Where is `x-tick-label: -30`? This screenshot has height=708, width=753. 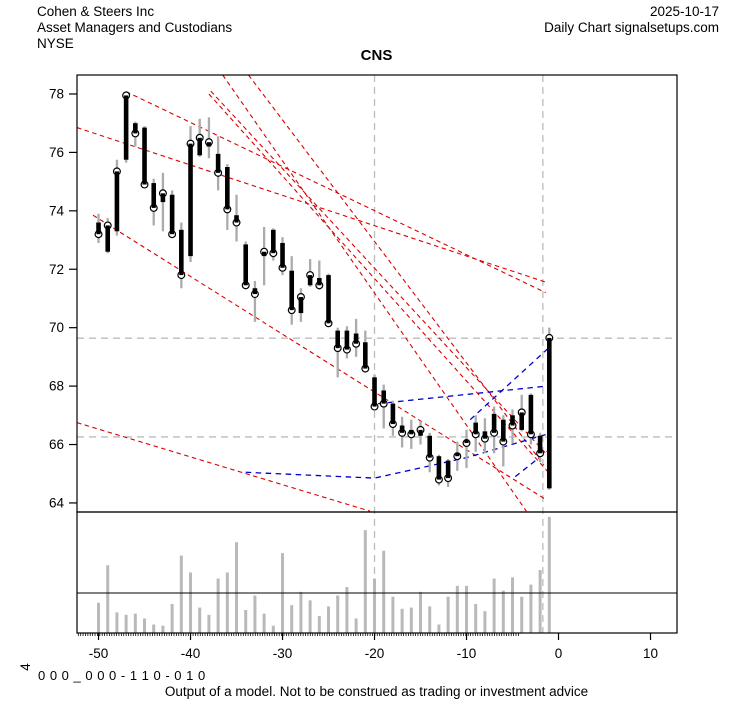 x-tick-label: -30 is located at coordinates (283, 653).